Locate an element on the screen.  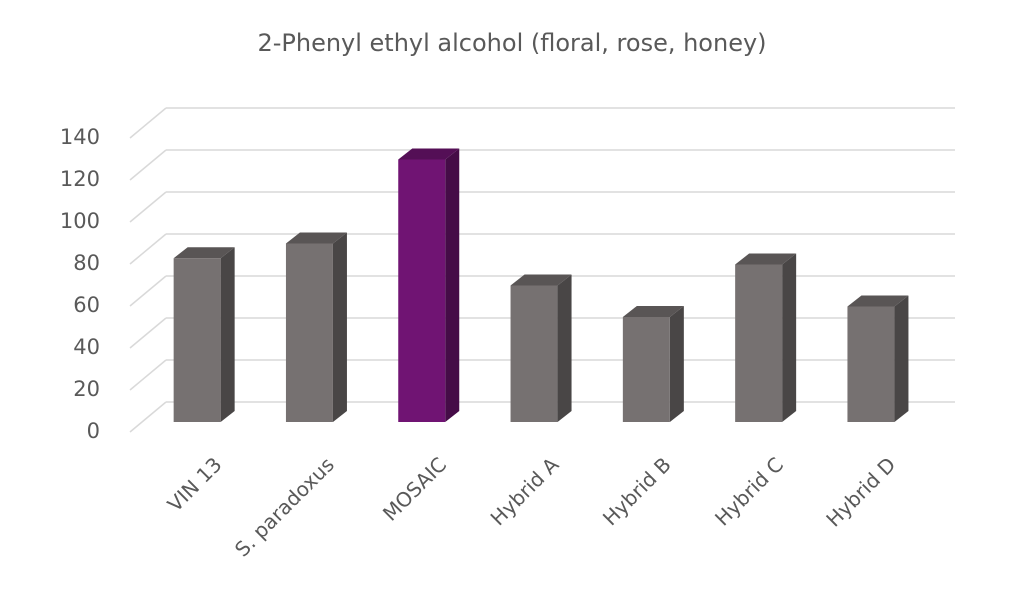
x-tick-label: Hybrid C is located at coordinates (749, 491).